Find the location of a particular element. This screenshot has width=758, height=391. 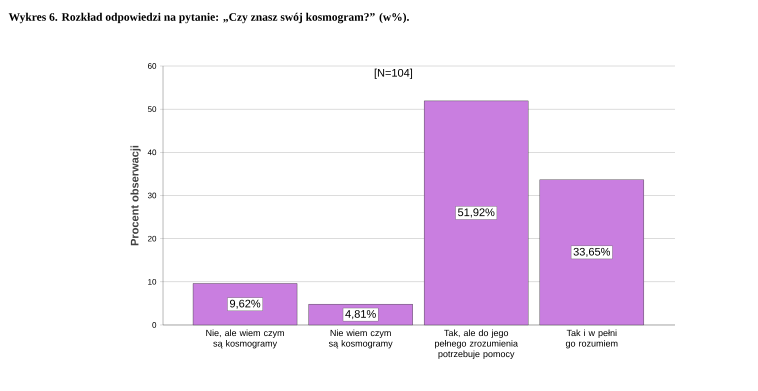

x-tick-label: Nie, ale wiem czym są kosmogramy is located at coordinates (245, 339).